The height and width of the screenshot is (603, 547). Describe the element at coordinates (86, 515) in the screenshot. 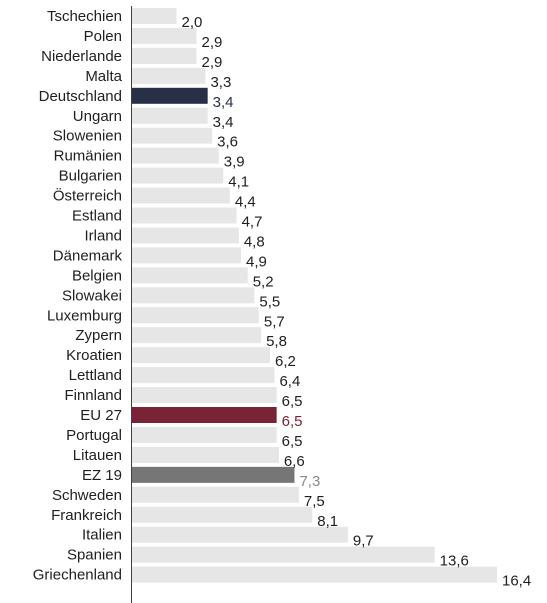

I see `category-label-25: Frankreich` at that location.